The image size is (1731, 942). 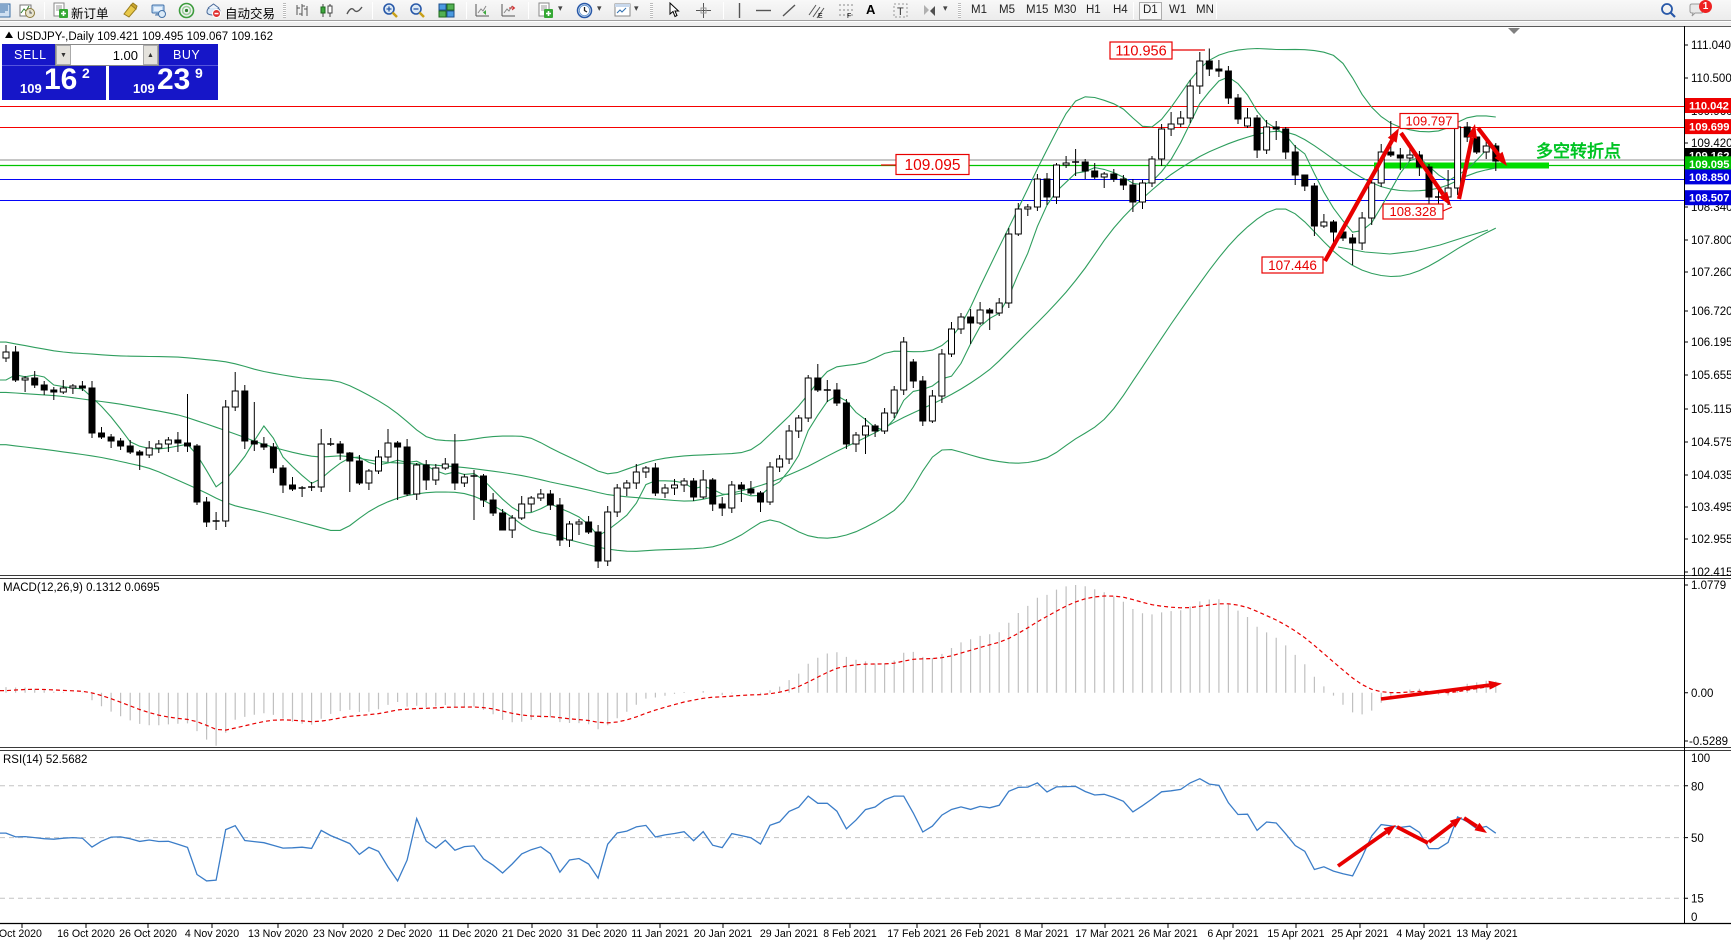 What do you see at coordinates (1578, 151) in the screenshot?
I see `svg-text: 多空转折点` at bounding box center [1578, 151].